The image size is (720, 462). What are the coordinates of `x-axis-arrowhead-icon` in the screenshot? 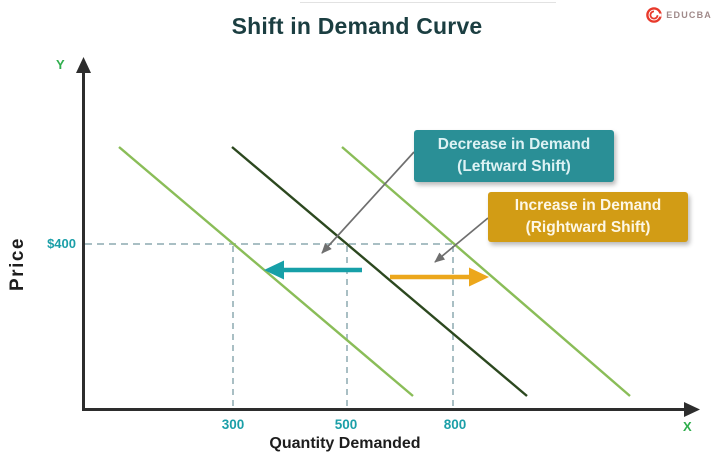 It's located at (692, 409).